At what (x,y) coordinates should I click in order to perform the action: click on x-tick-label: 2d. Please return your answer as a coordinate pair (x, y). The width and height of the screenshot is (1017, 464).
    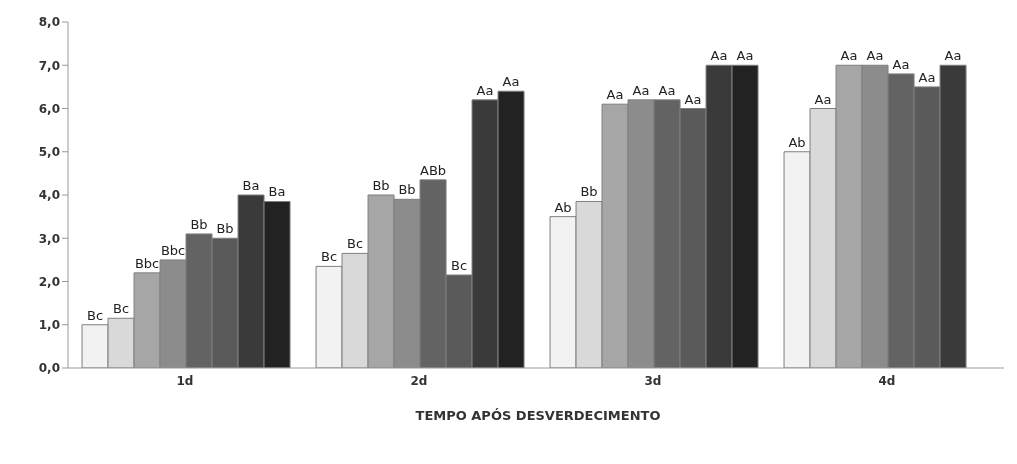
    Looking at the image, I should click on (419, 380).